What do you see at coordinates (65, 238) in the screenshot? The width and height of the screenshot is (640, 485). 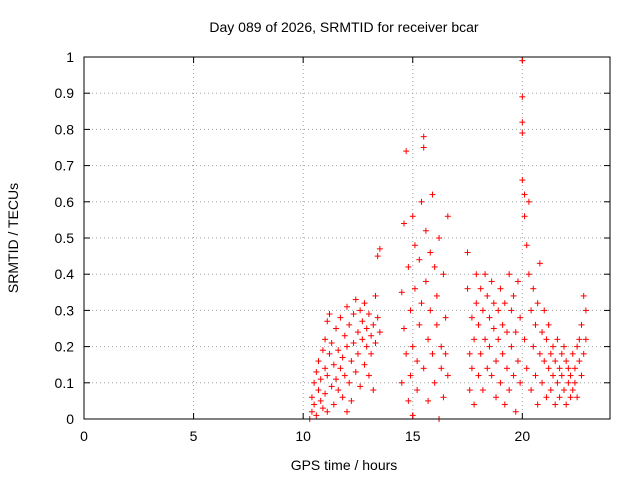 I see `y-tick-label: 0.5` at bounding box center [65, 238].